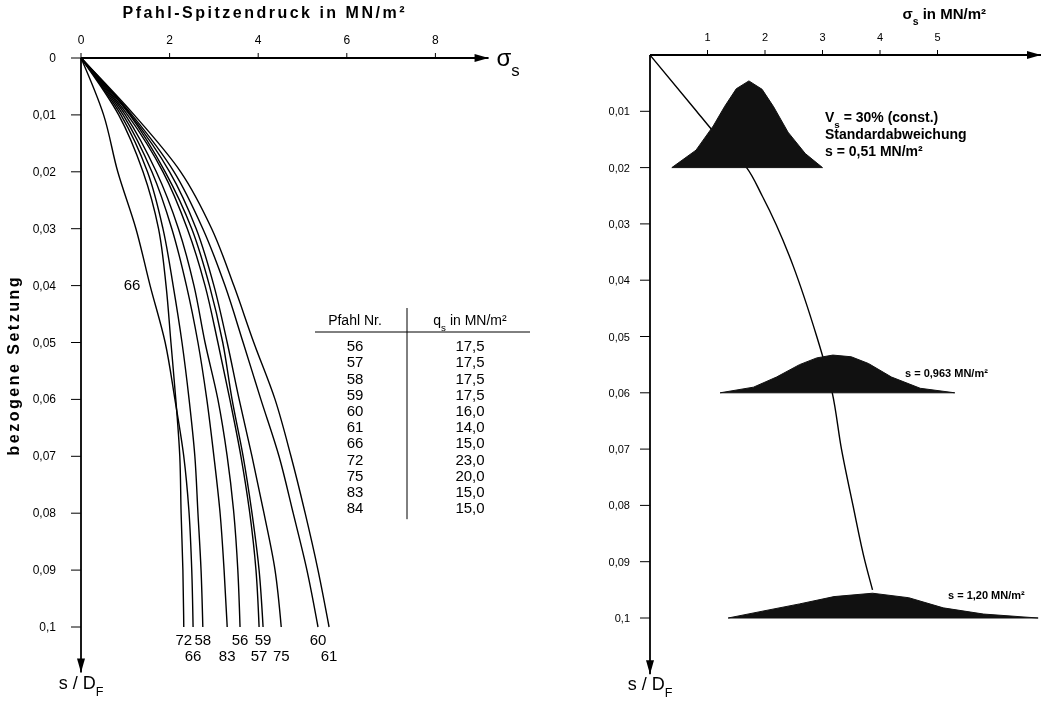 The image size is (1047, 702). I want to click on annotation: 20,0, so click(470, 475).